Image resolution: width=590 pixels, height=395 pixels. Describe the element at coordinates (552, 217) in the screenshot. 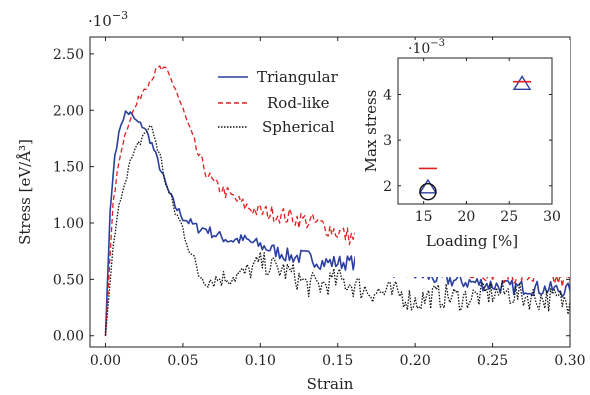

I see `inset-x-tick-label: 30` at that location.